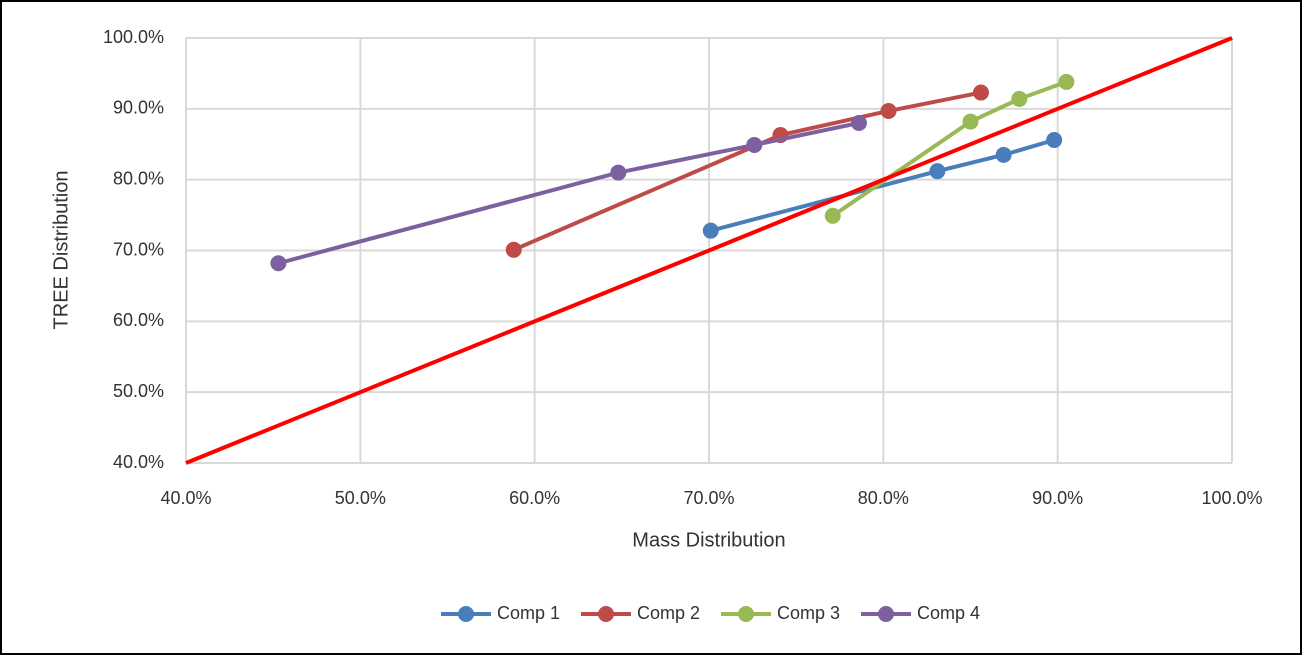 This screenshot has width=1302, height=660. Describe the element at coordinates (708, 540) in the screenshot. I see `x-axis-title: Mass Distribution` at that location.